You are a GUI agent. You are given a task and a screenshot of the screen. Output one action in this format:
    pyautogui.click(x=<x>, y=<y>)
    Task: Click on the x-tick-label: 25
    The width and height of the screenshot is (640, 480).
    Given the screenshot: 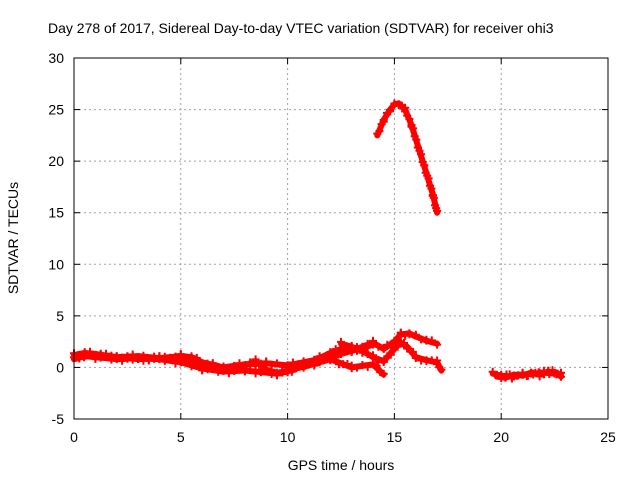 What is the action you would take?
    pyautogui.click(x=608, y=437)
    